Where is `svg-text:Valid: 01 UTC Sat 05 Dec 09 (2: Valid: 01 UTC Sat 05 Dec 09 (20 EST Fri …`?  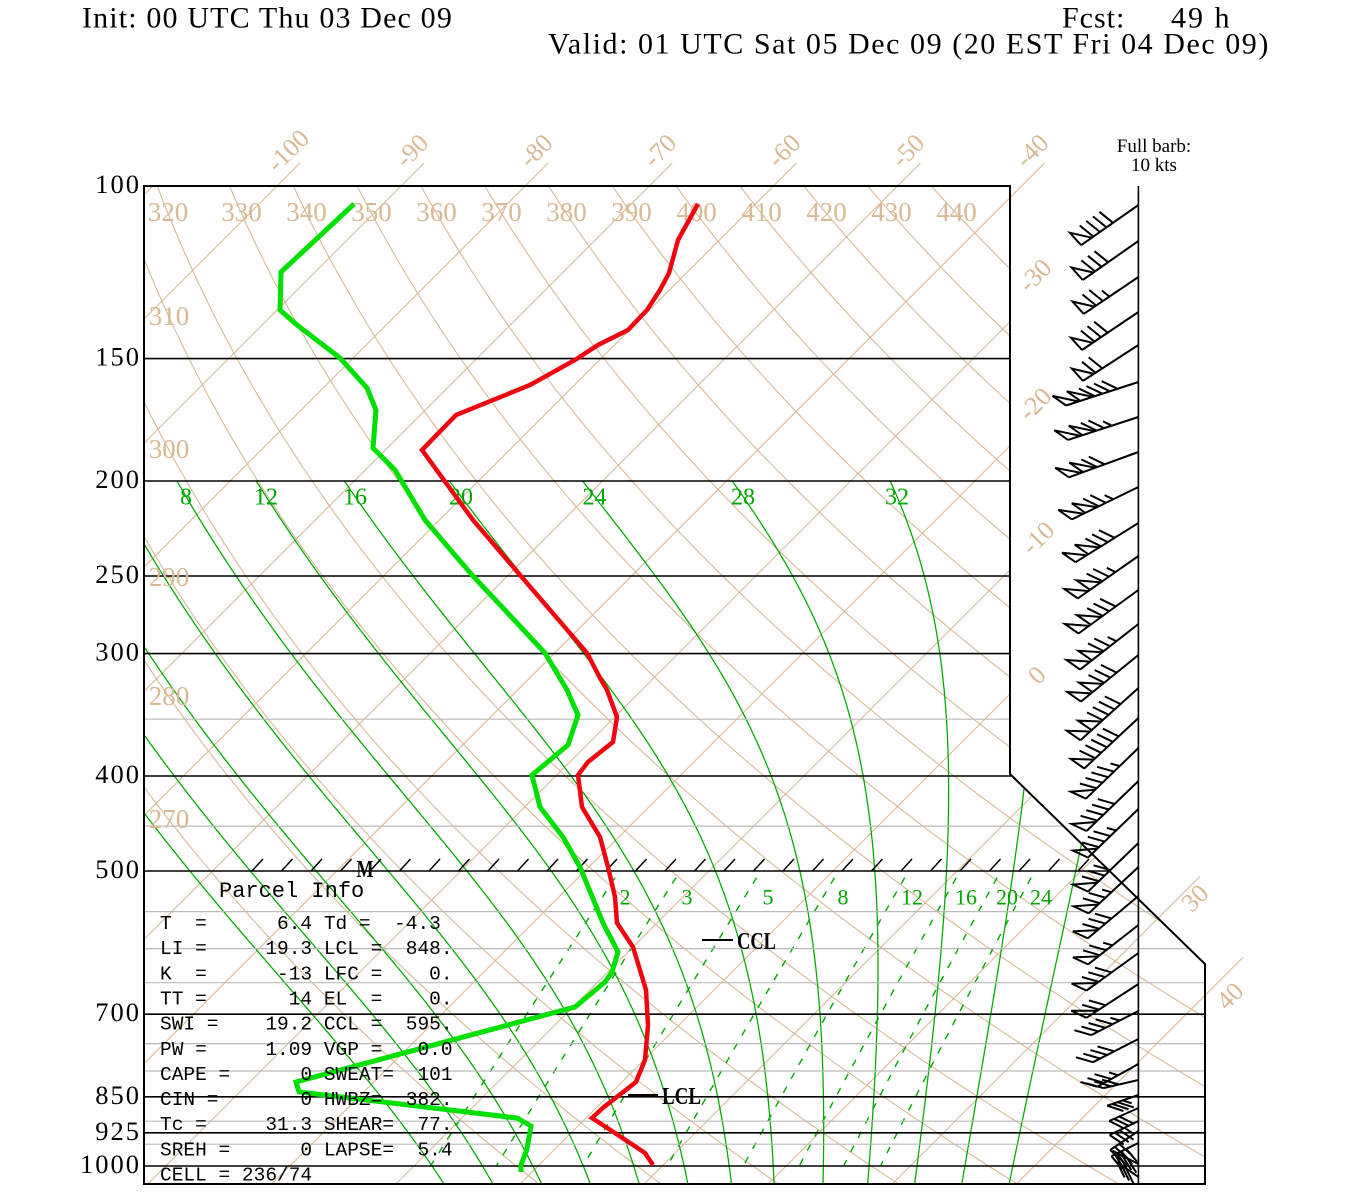
svg-text:Valid: 01 UTC Sat 05 Dec 09 (2: Valid: 01 UTC Sat 05 Dec 09 (20 EST Fri … is located at coordinates (909, 44).